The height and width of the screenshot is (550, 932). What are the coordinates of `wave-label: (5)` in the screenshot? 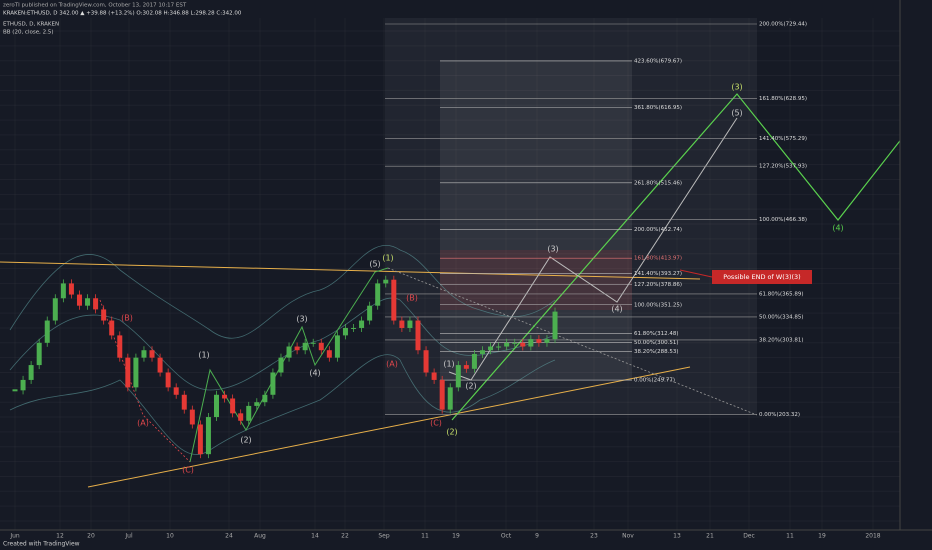 It's located at (374, 264).